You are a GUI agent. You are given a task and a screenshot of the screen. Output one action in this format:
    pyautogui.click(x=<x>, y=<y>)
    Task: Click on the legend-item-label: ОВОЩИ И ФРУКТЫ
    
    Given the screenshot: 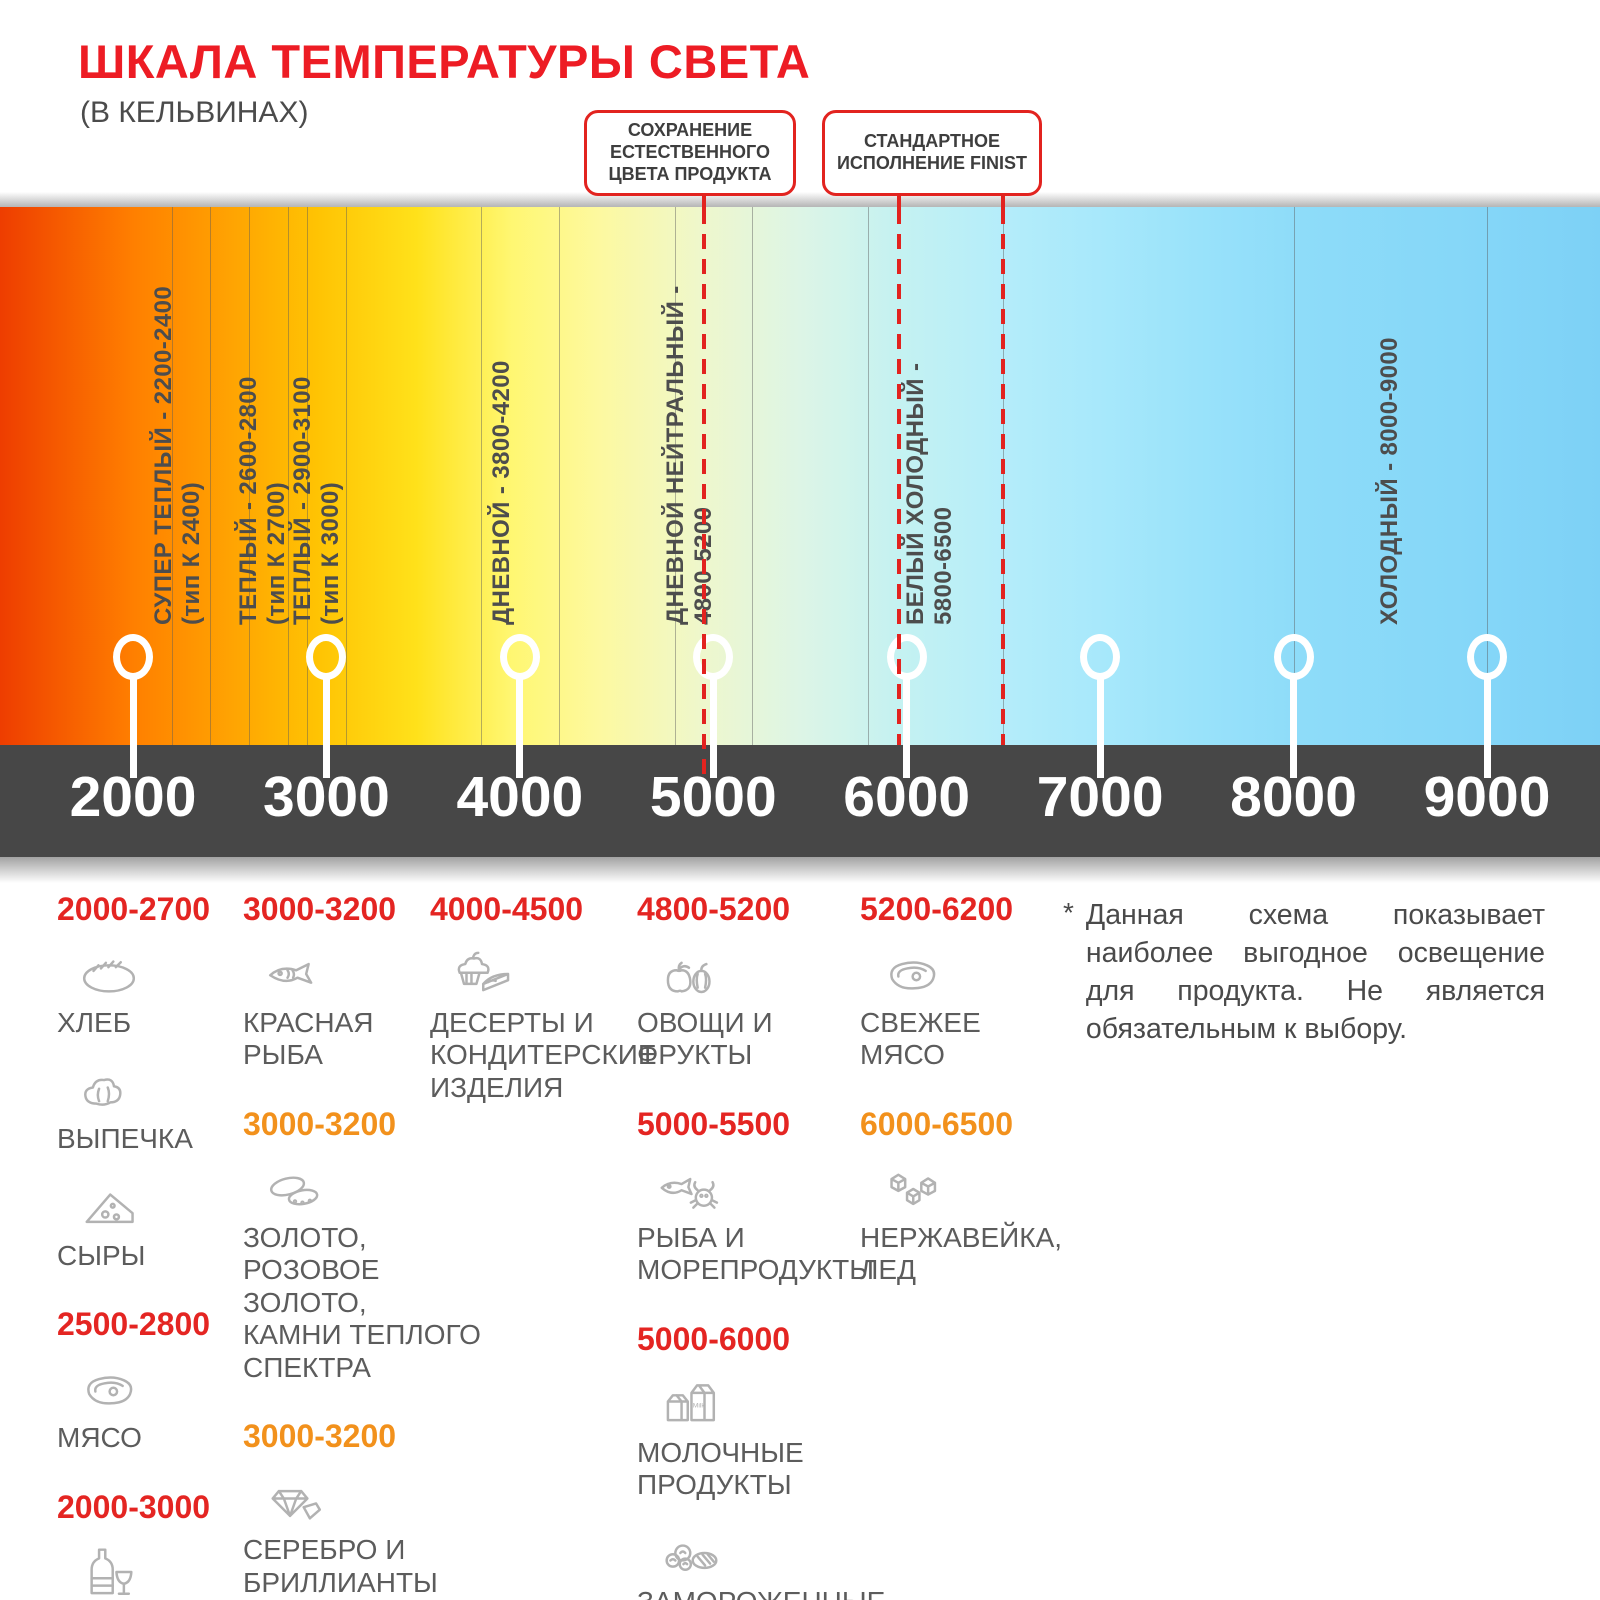 What is the action you would take?
    pyautogui.click(x=705, y=1039)
    